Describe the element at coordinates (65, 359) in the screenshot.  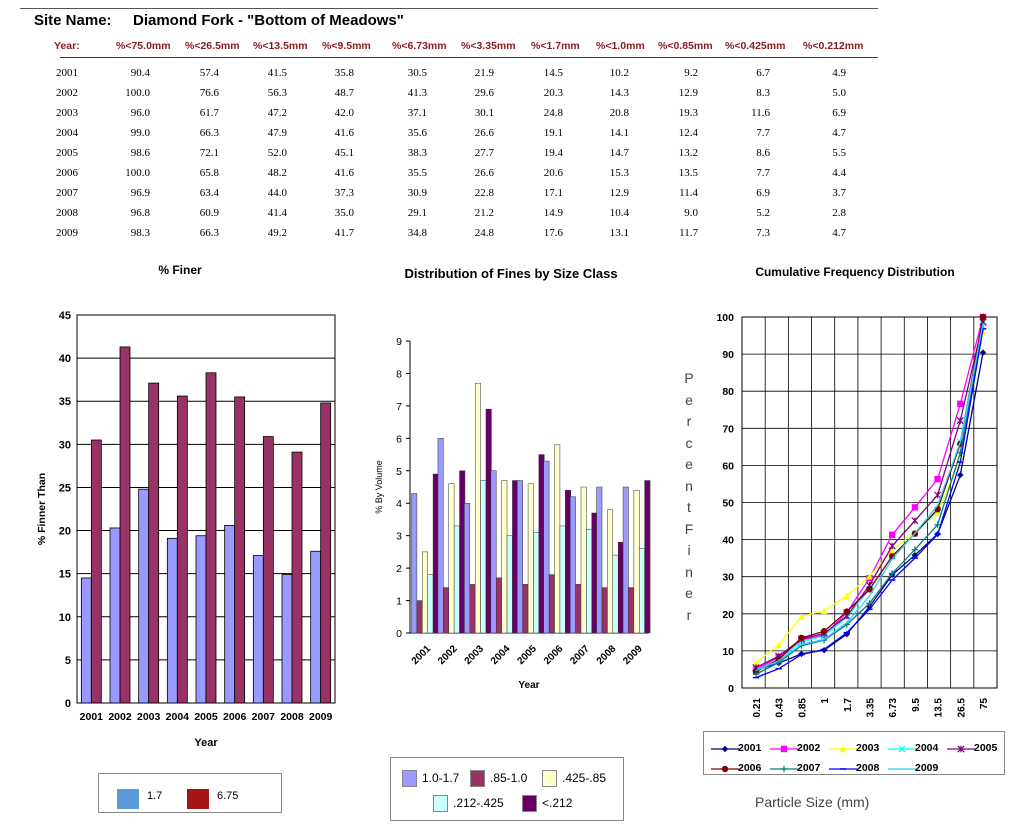
I see `y-tick-label: 40` at that location.